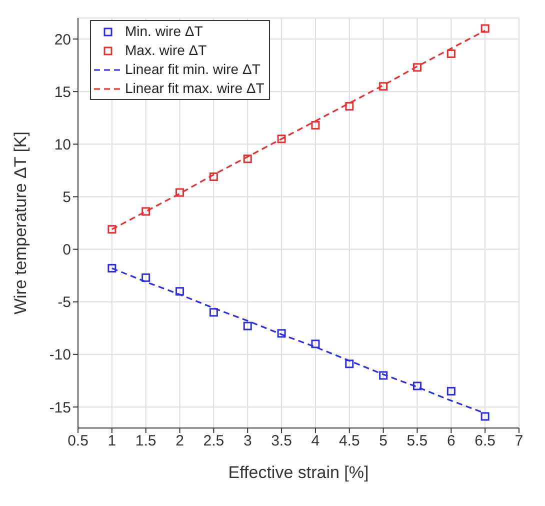 Image resolution: width=545 pixels, height=506 pixels. What do you see at coordinates (60, 355) in the screenshot?
I see `y-tick-label: -10` at bounding box center [60, 355].